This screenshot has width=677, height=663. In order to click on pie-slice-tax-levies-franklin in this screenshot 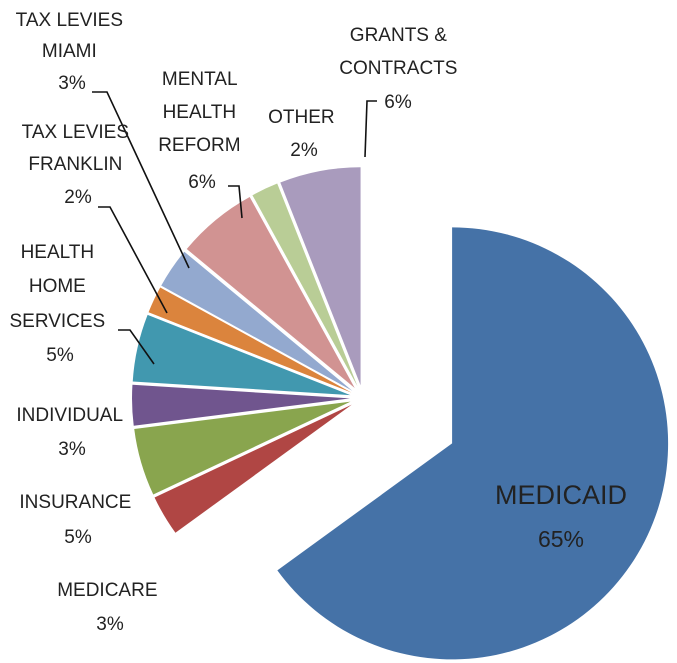, I will do `click(250, 340)`.